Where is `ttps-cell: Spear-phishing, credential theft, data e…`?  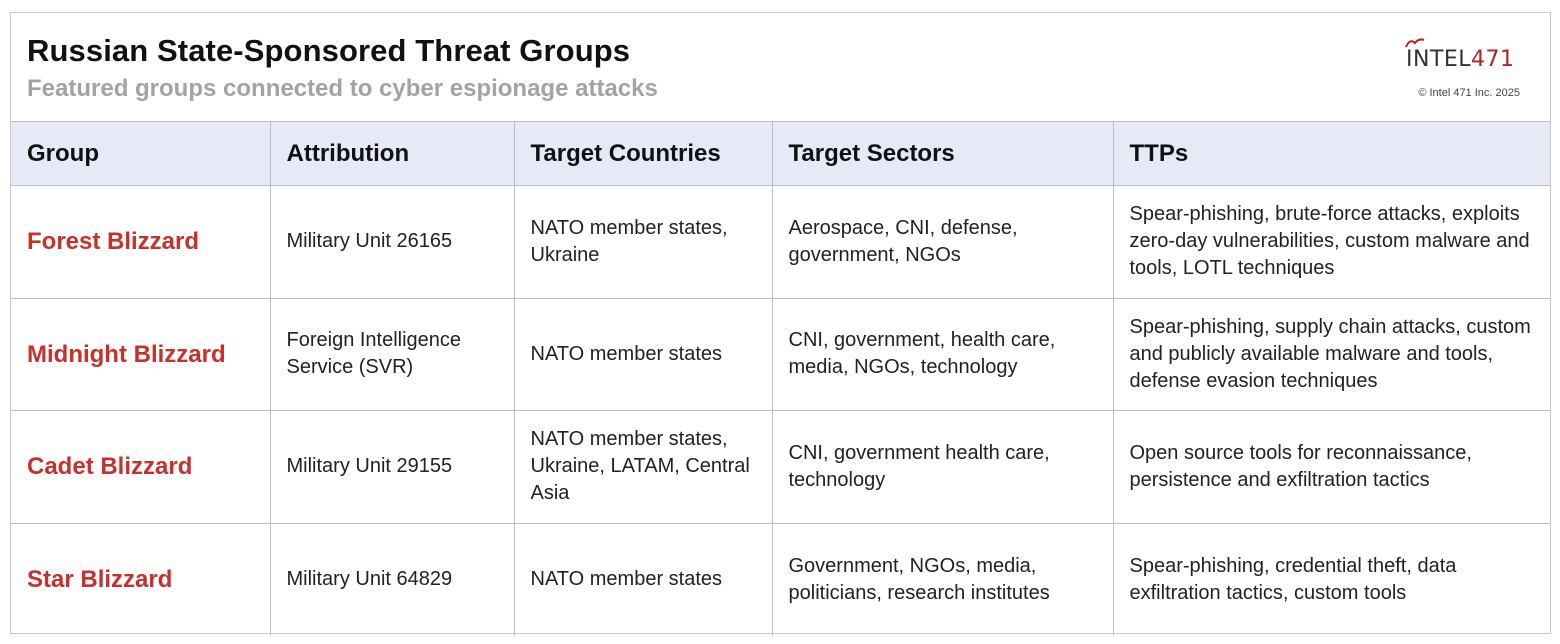
ttps-cell: Spear-phishing, credential theft, data e… is located at coordinates (1331, 579).